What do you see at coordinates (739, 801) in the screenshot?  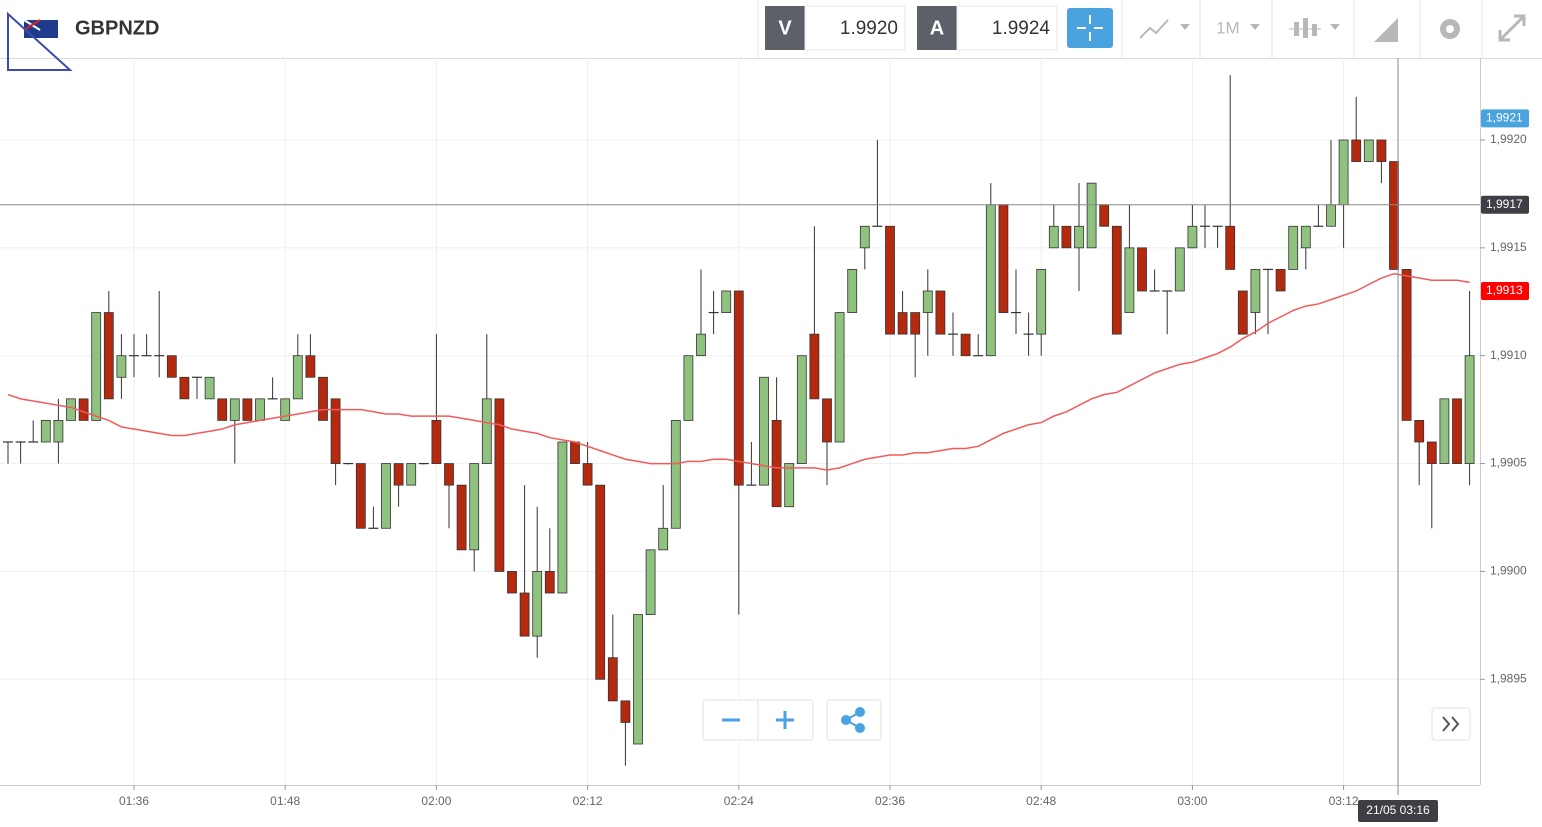 I see `x-tick-label: 02:24` at bounding box center [739, 801].